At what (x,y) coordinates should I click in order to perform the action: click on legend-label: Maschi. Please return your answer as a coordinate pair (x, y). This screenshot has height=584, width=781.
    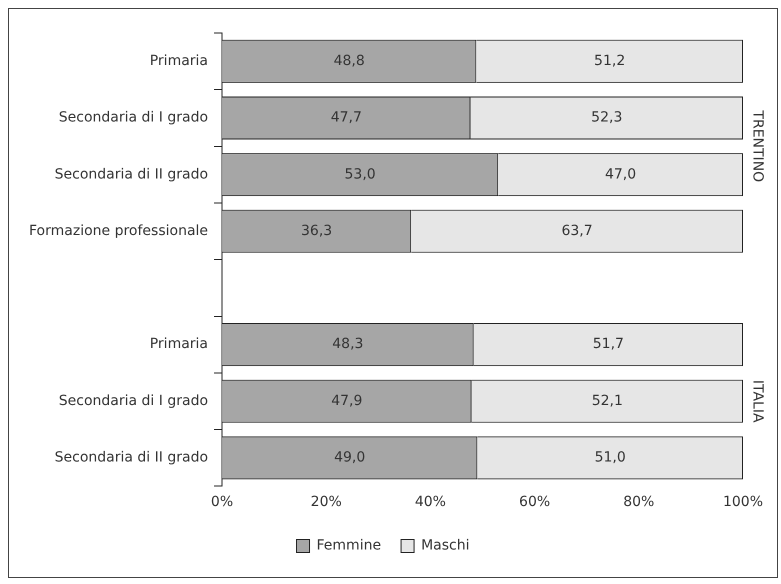
    Looking at the image, I should click on (445, 546).